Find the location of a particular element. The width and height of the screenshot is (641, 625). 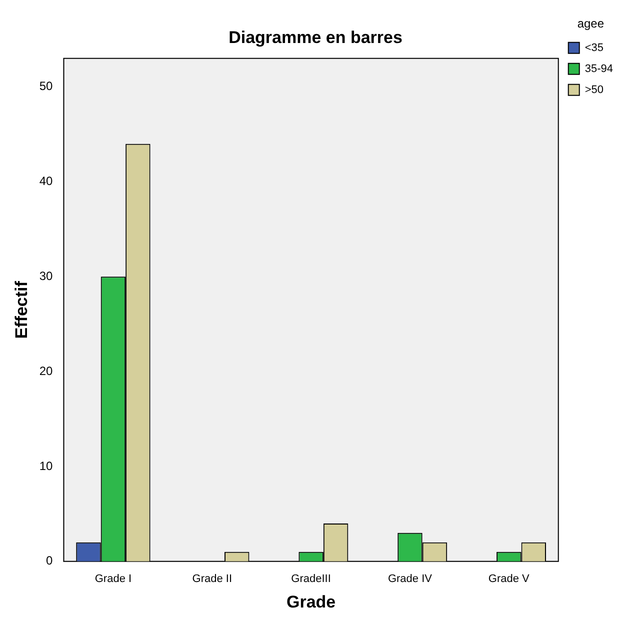

x-tick-label: Grade IV is located at coordinates (410, 579).